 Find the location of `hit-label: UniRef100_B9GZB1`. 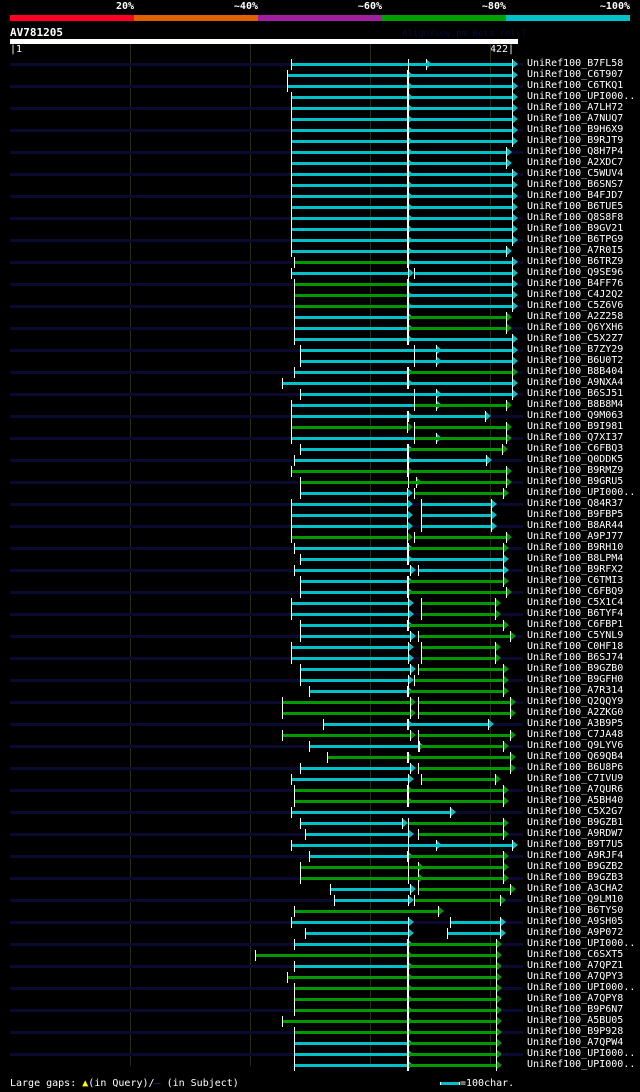

hit-label: UniRef100_B9GZB1 is located at coordinates (575, 822).